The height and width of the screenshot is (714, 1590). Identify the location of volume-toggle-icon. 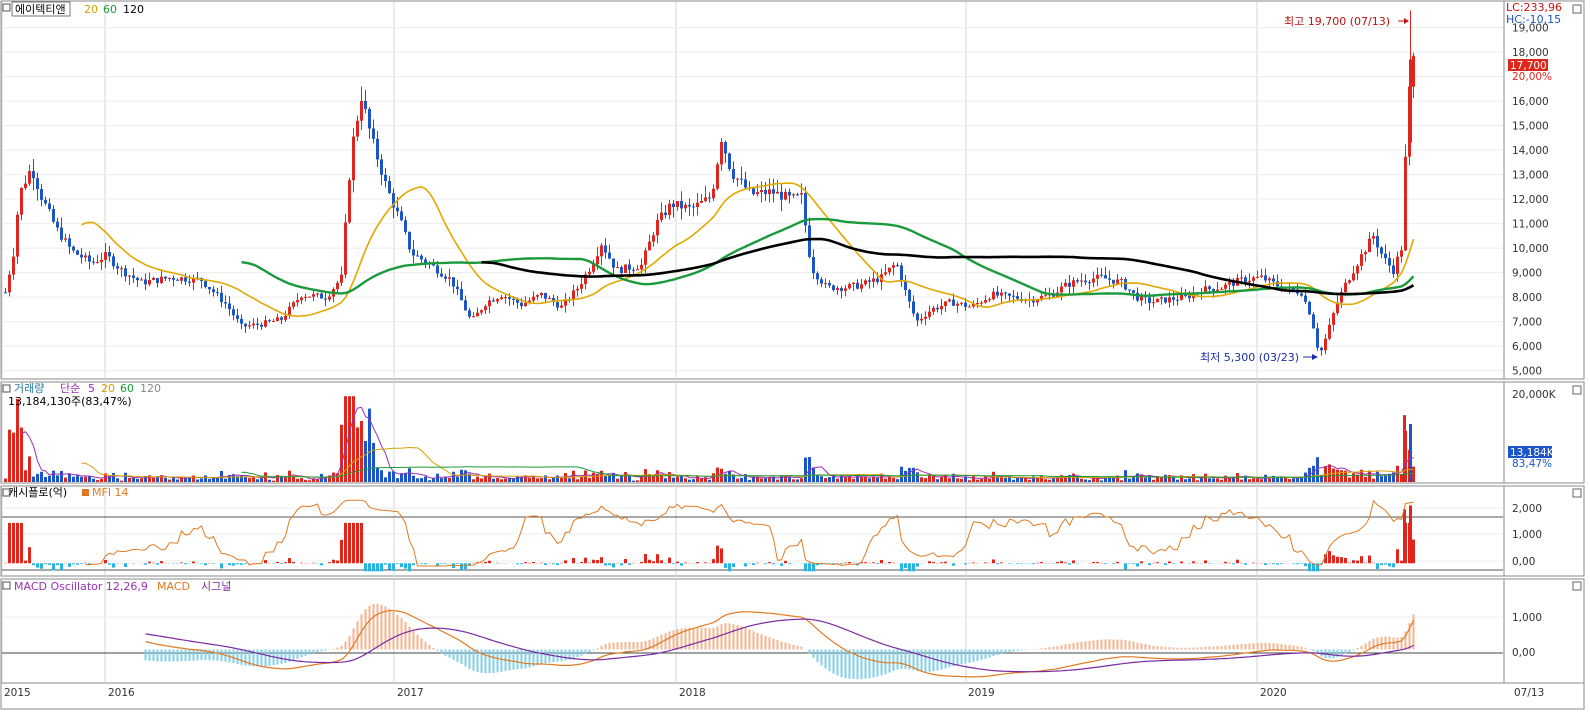
(6, 388).